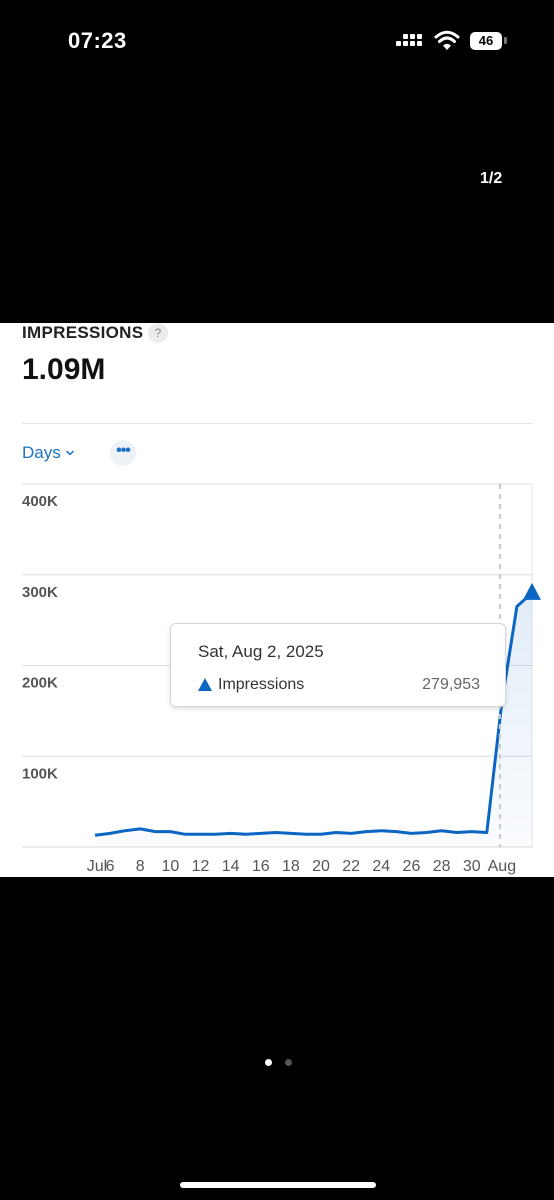 Image resolution: width=554 pixels, height=1200 pixels. I want to click on x-tick-label: 16, so click(261, 866).